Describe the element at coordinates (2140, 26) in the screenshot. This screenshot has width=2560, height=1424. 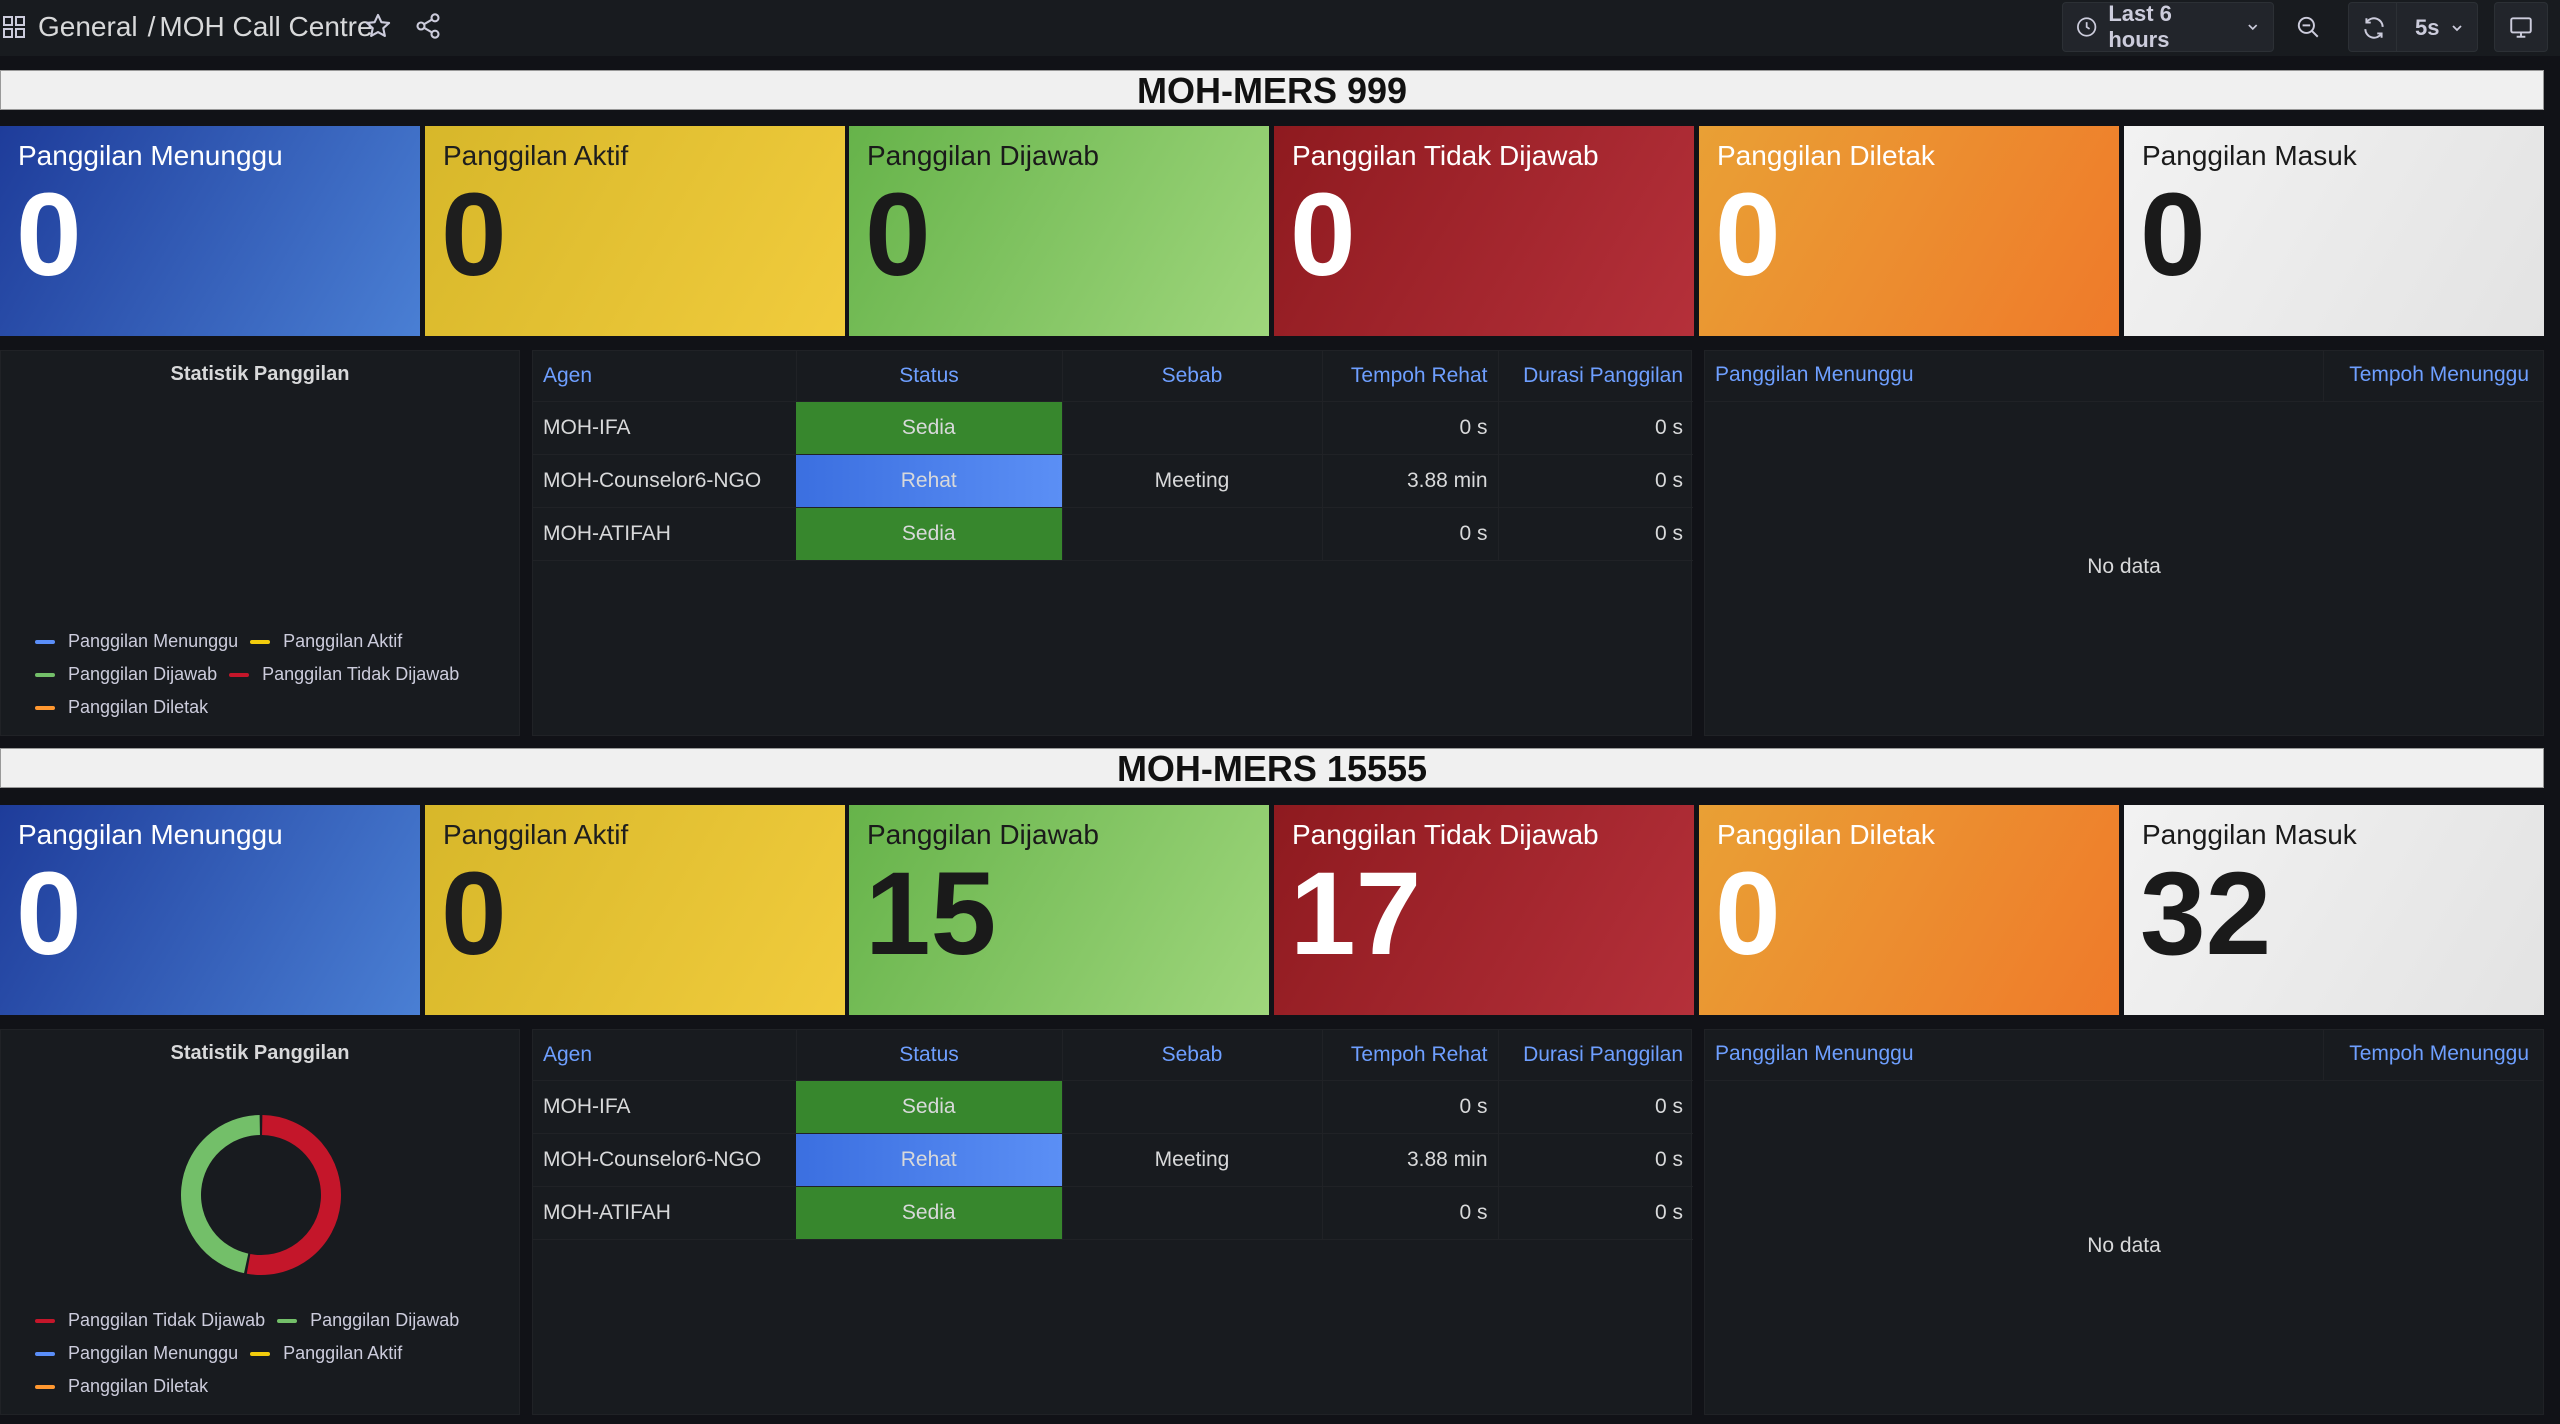
I see `time-range-label: Last 6 hours` at that location.